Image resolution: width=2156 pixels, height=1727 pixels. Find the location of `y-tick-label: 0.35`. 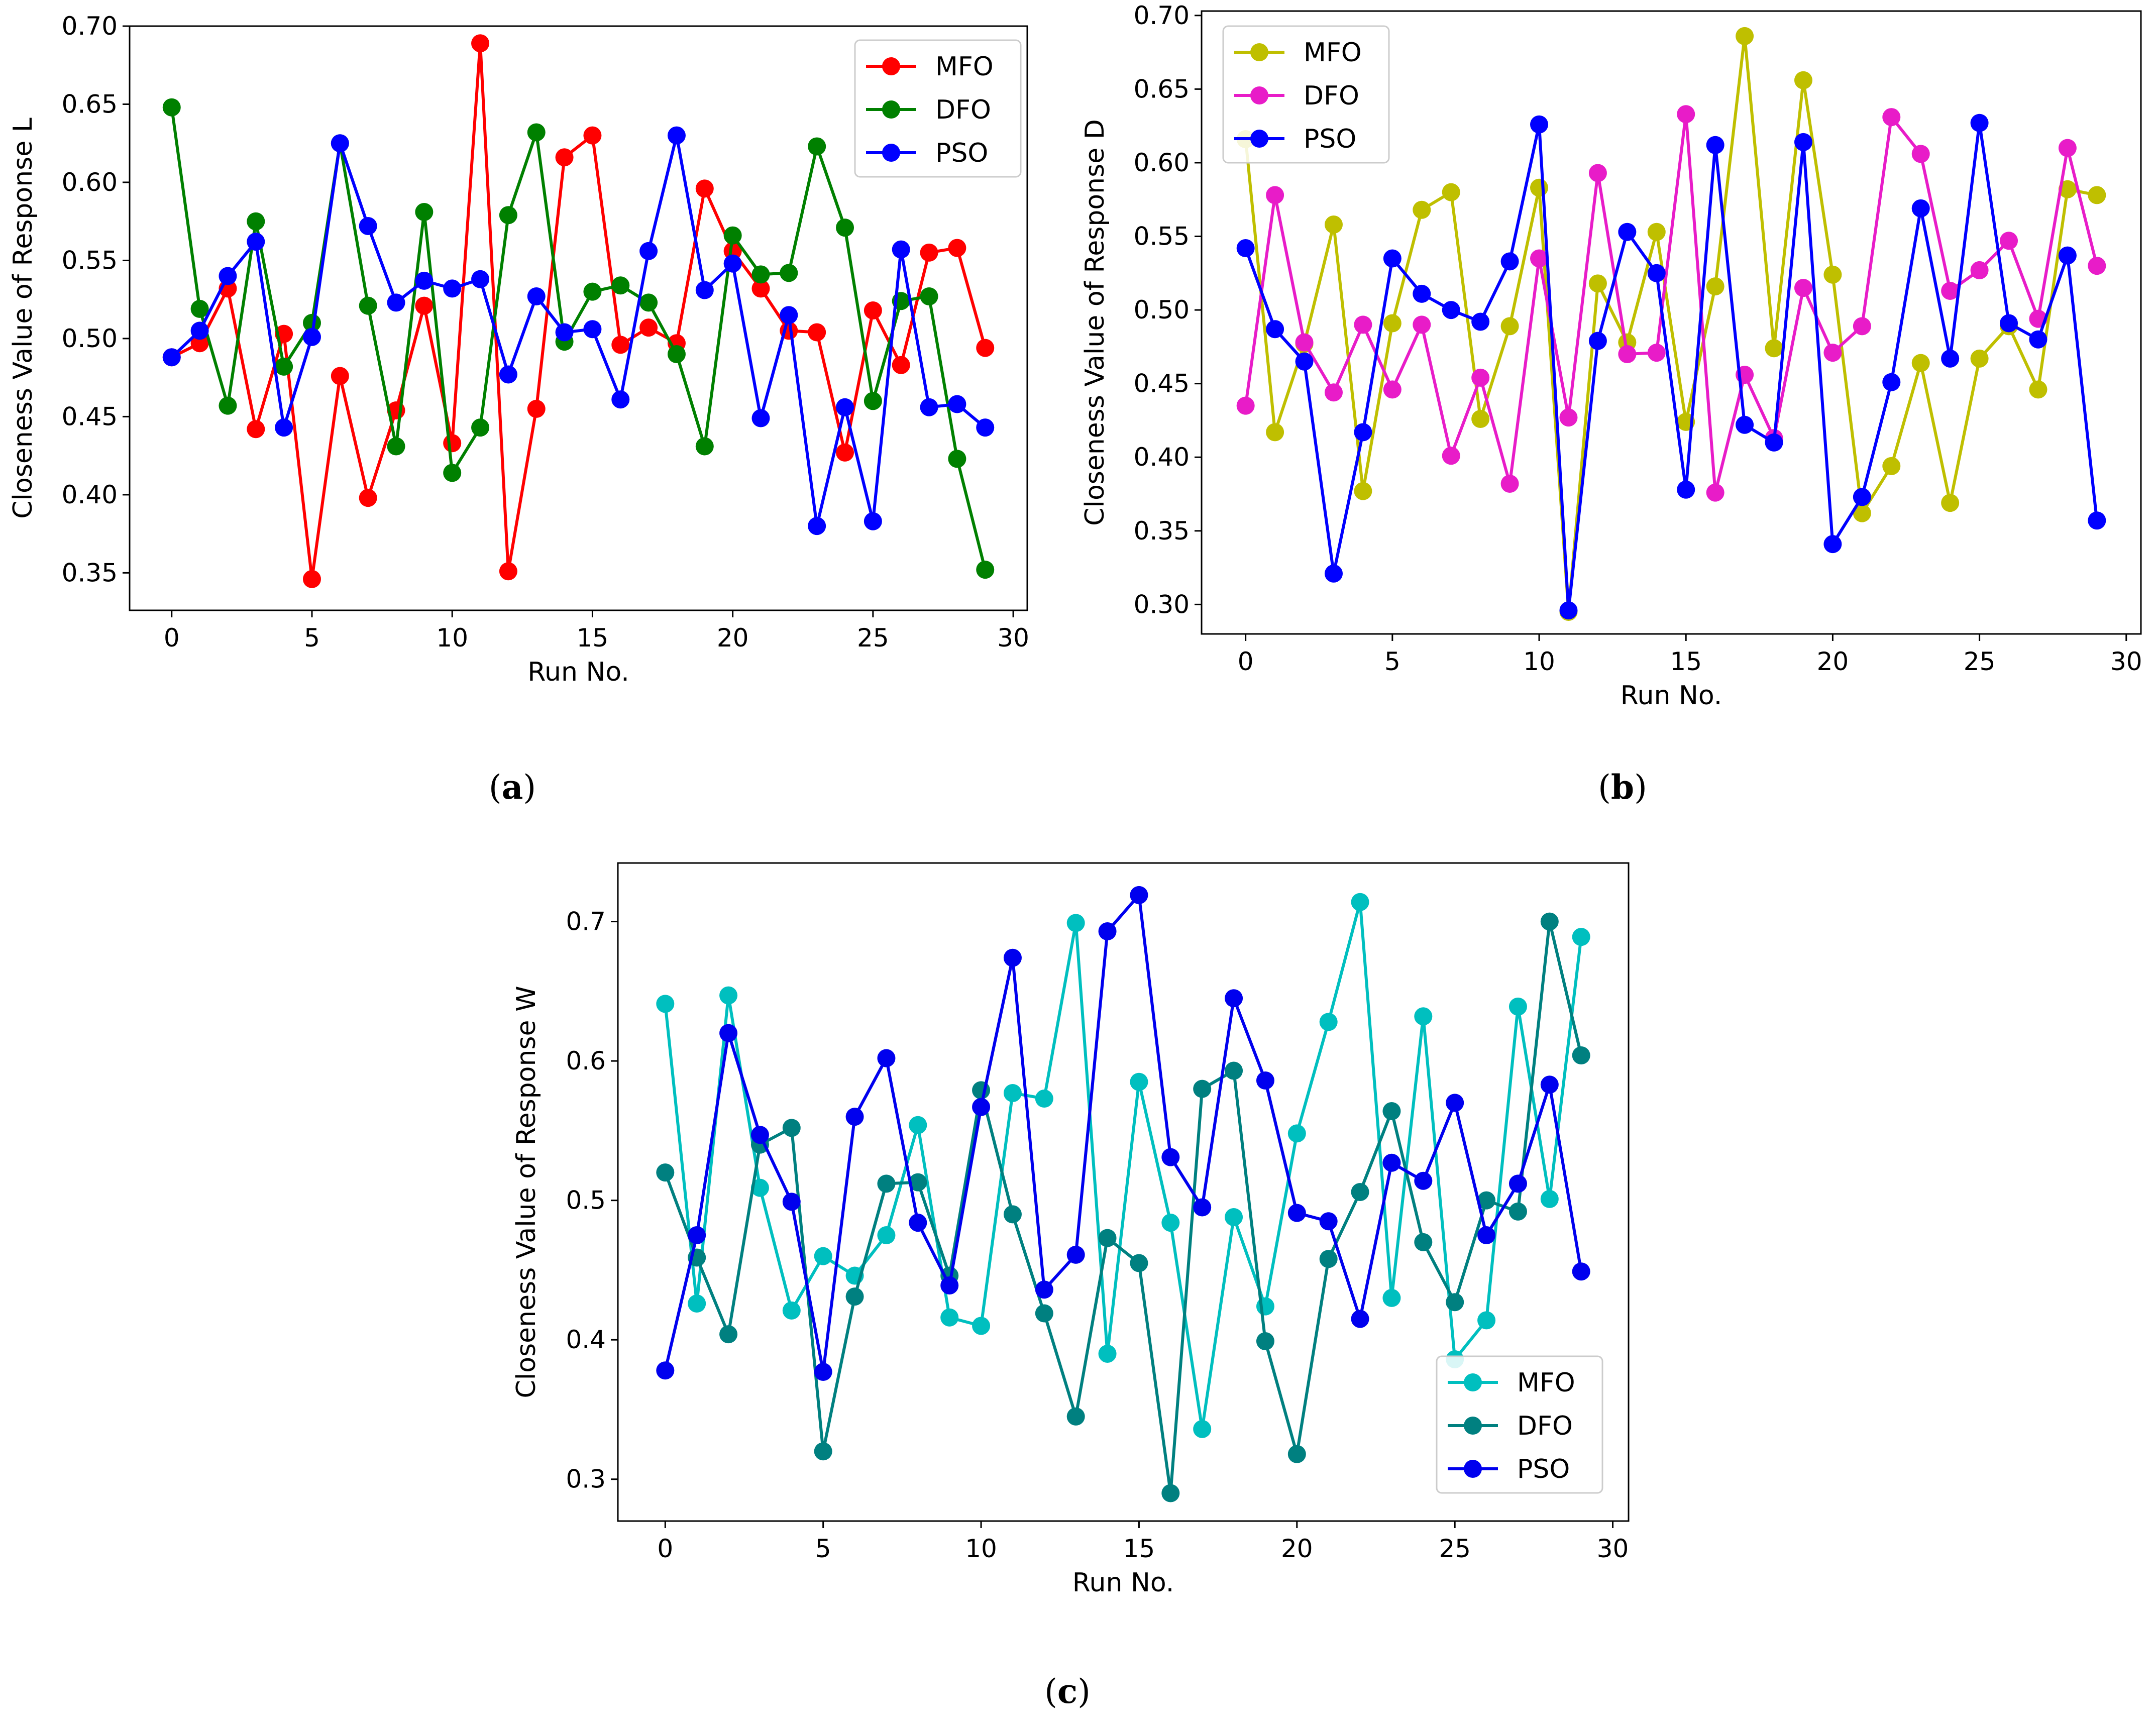

y-tick-label: 0.35 is located at coordinates (90, 572).